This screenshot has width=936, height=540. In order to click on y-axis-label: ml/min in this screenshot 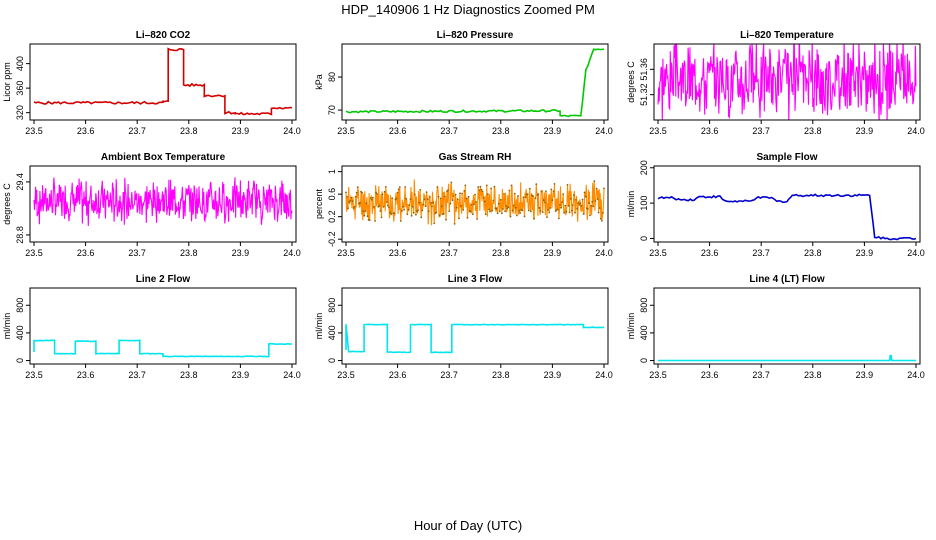, I will do `click(631, 204)`.